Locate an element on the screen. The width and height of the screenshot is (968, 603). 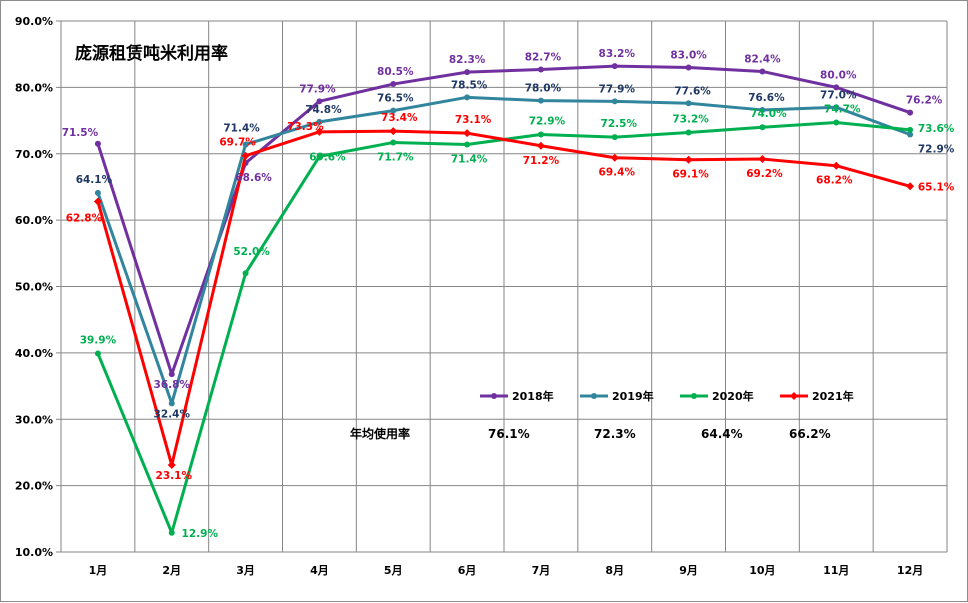
legend-label-0: 2018年 is located at coordinates (533, 396).